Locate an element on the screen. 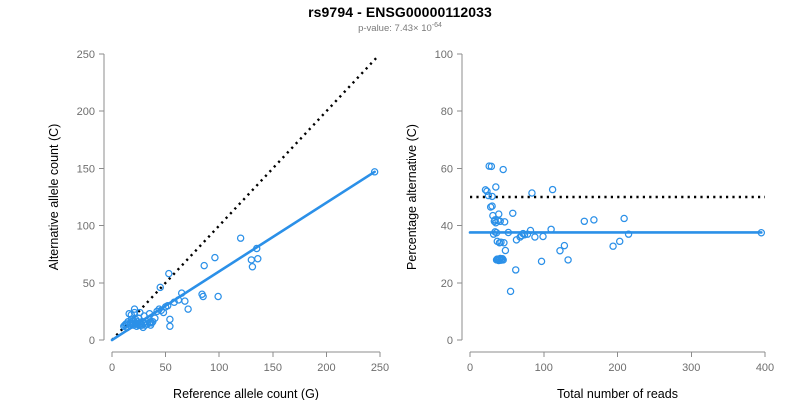 Image resolution: width=800 pixels, height=400 pixels. y-axis-tick-label: 60 is located at coordinates (447, 169).